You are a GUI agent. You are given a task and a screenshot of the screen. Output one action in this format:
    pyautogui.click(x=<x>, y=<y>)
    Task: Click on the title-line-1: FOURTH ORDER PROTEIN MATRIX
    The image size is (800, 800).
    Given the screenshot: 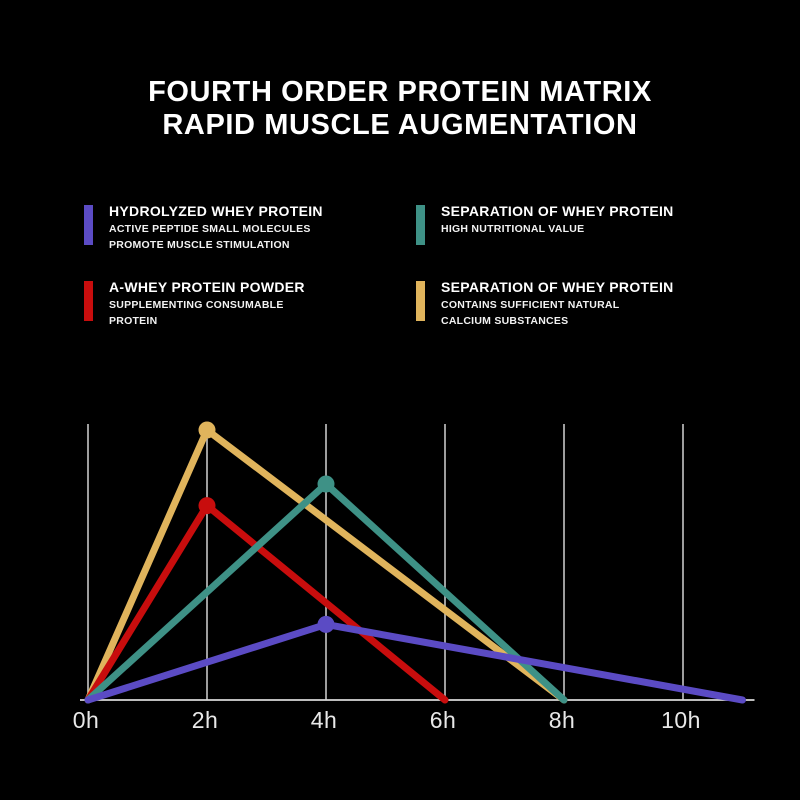 What is the action you would take?
    pyautogui.click(x=400, y=92)
    